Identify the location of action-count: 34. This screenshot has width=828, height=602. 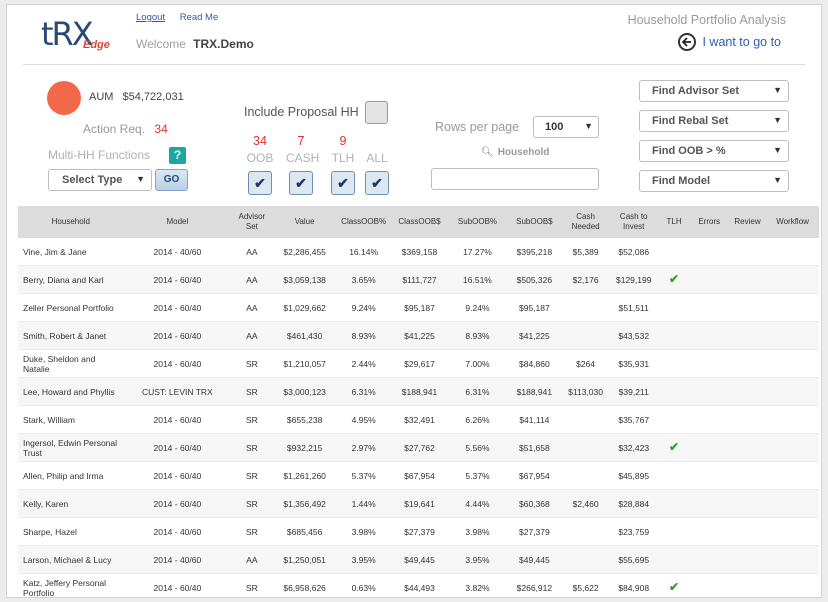
(161, 129).